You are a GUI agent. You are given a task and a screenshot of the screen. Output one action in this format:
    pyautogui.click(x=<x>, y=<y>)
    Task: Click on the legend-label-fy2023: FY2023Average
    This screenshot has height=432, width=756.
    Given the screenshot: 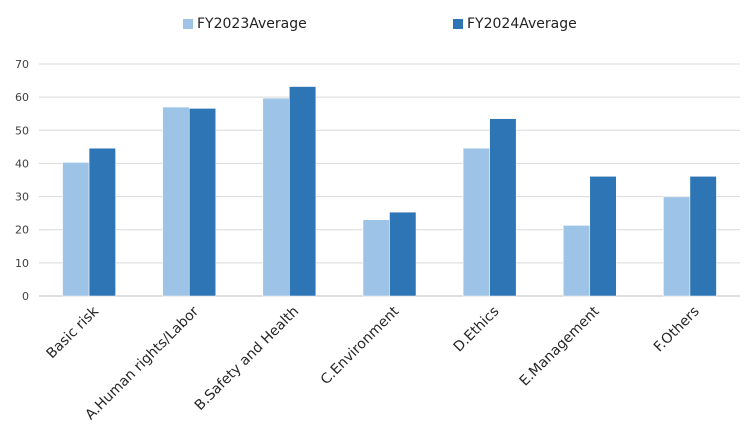 What is the action you would take?
    pyautogui.click(x=252, y=24)
    